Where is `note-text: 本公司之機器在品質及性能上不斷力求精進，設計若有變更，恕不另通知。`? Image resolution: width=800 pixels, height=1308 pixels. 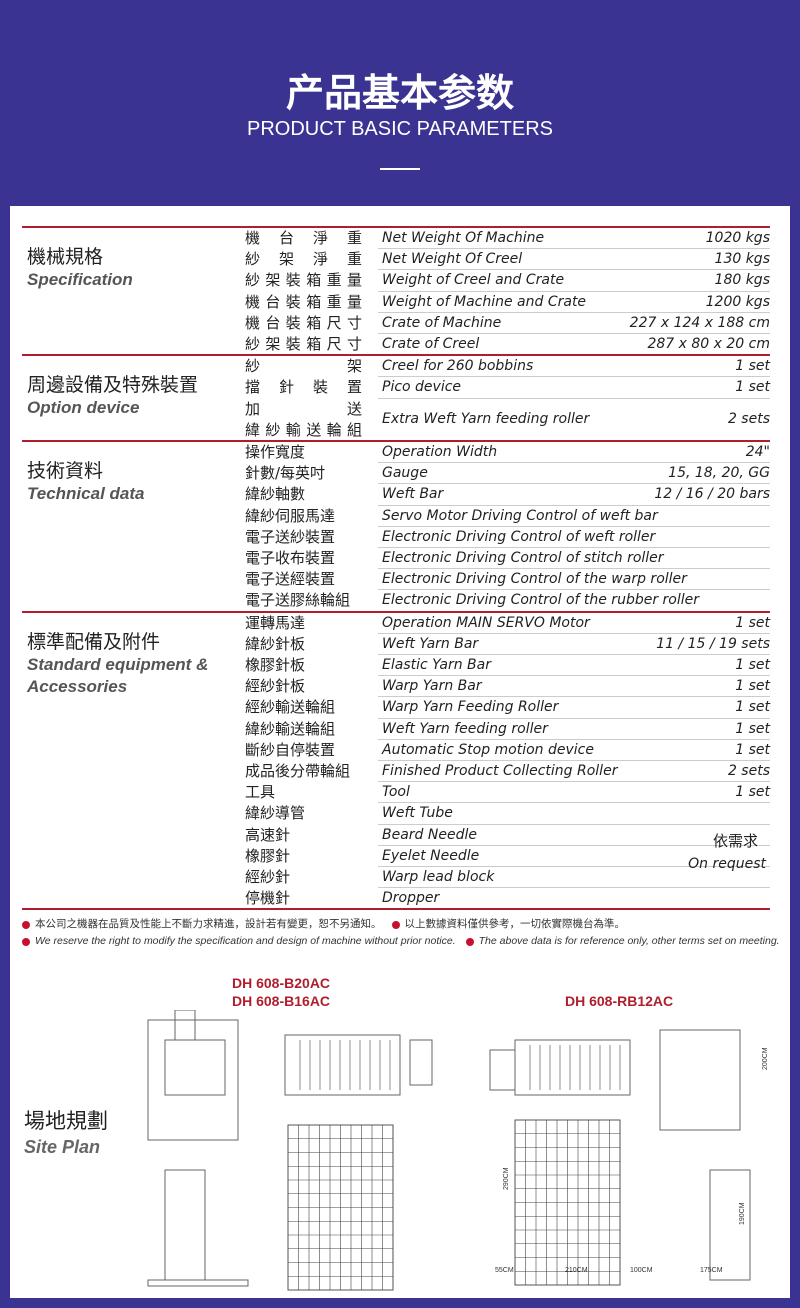 note-text: 本公司之機器在品質及性能上不斷力求精進，設計若有變更，恕不另通知。 is located at coordinates (208, 924).